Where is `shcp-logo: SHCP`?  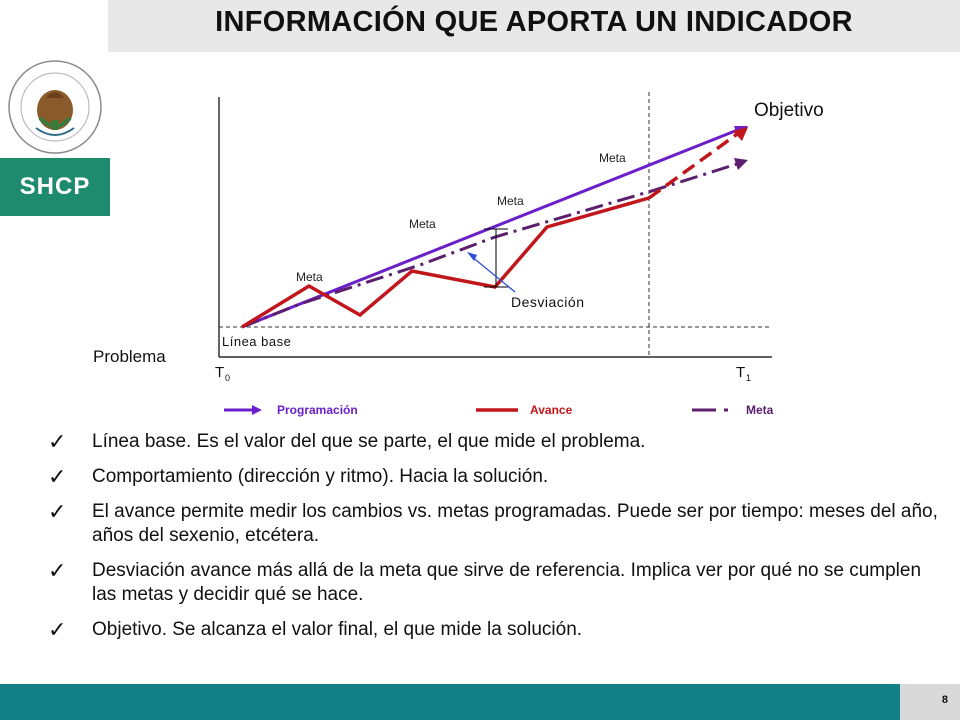
shcp-logo: SHCP is located at coordinates (55, 187).